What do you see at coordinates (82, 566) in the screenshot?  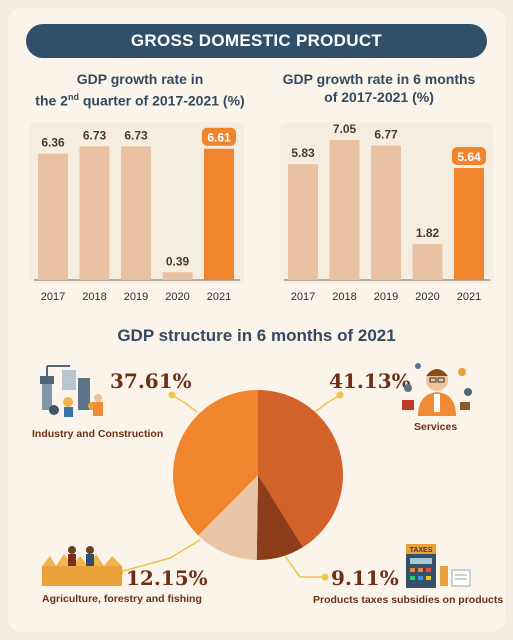 I see `farmers-field-icon` at bounding box center [82, 566].